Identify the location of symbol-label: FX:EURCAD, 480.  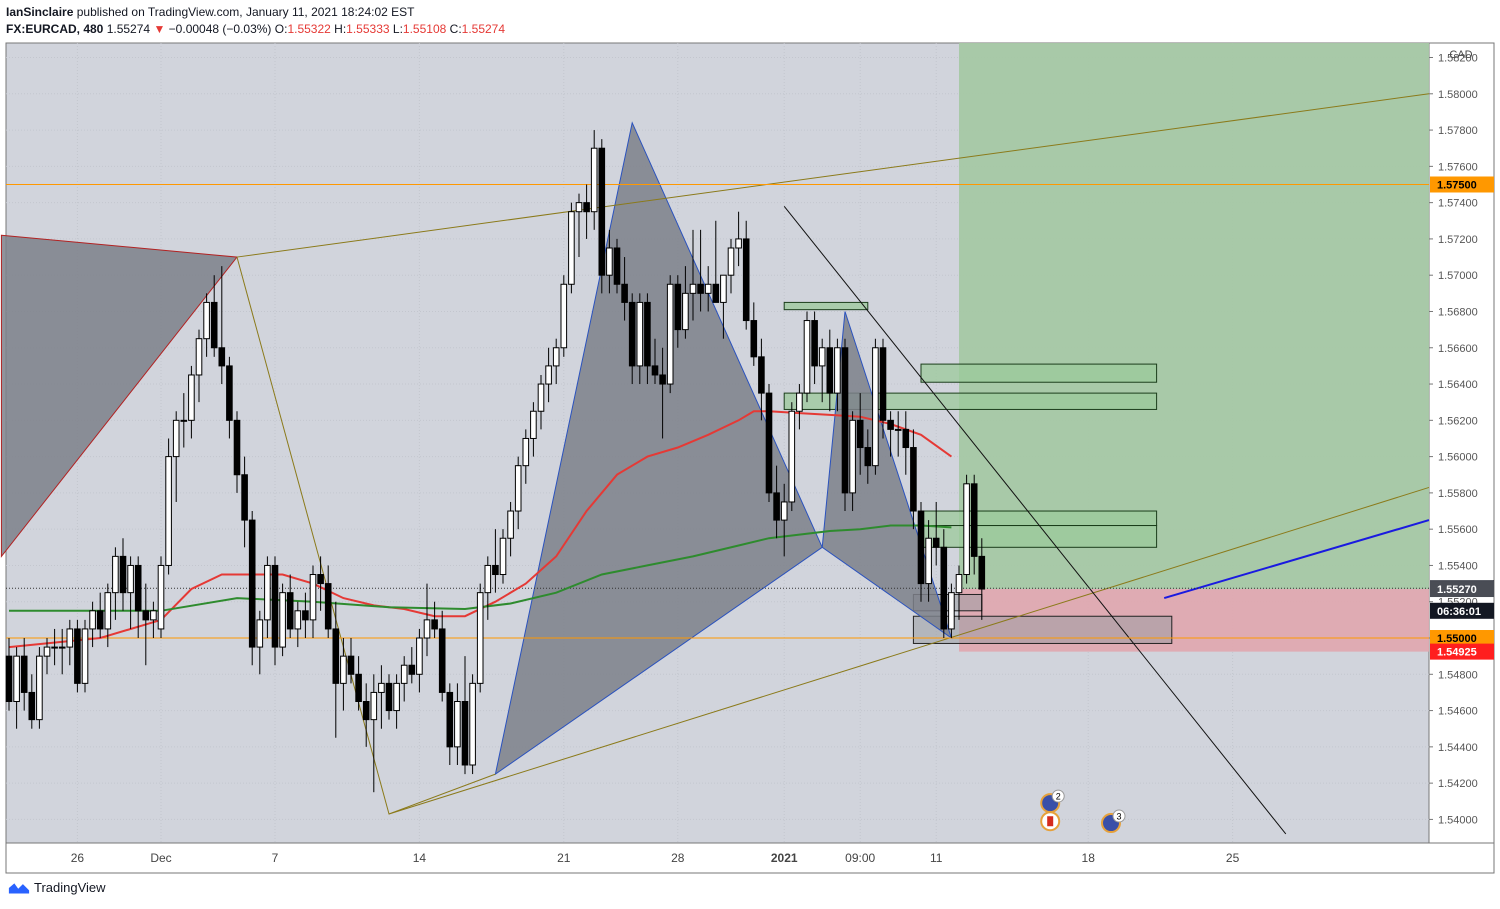
(55, 29).